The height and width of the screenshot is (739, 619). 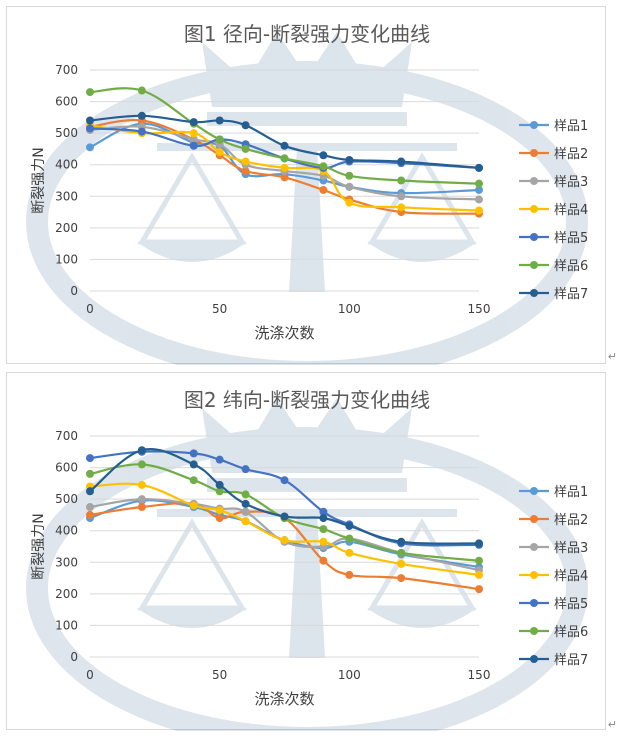 What do you see at coordinates (571, 210) in the screenshot?
I see `chart-1-legend-label-4: 样品4` at bounding box center [571, 210].